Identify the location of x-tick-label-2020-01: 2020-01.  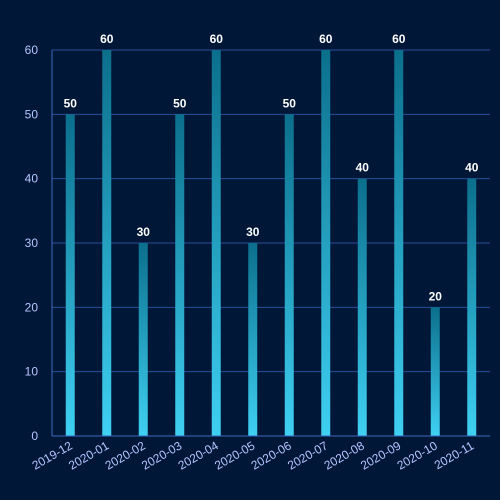
(88, 455).